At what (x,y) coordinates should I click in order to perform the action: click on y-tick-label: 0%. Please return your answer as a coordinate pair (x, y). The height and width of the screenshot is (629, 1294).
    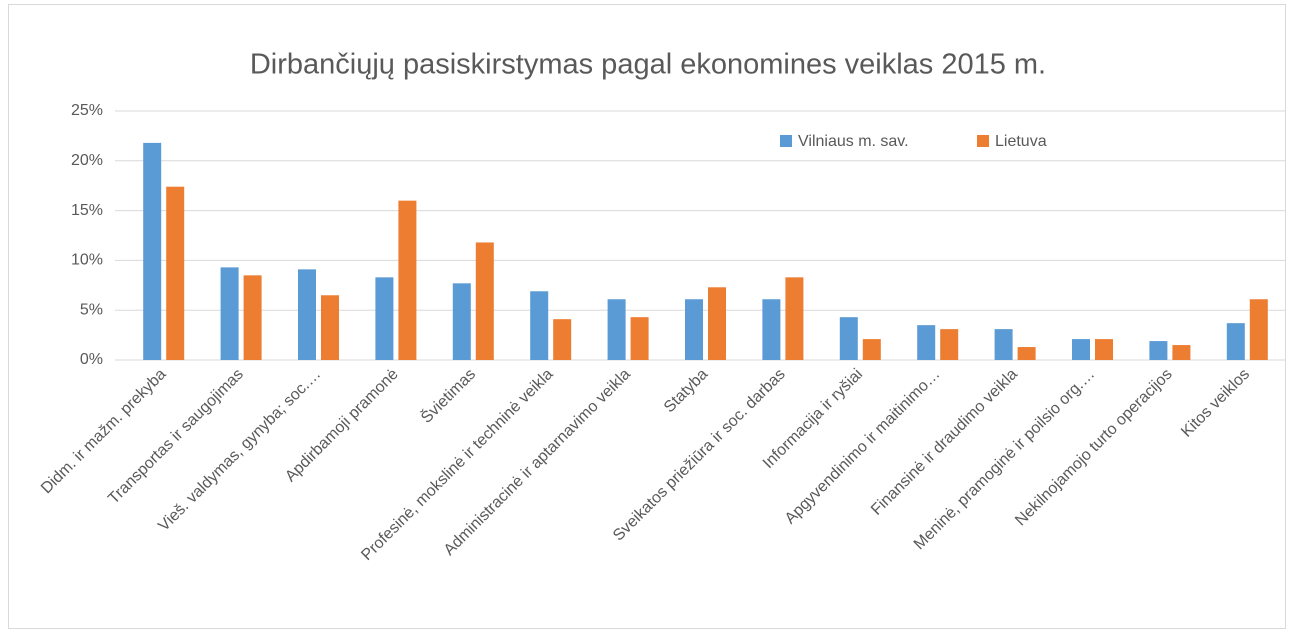
    Looking at the image, I should click on (91, 359).